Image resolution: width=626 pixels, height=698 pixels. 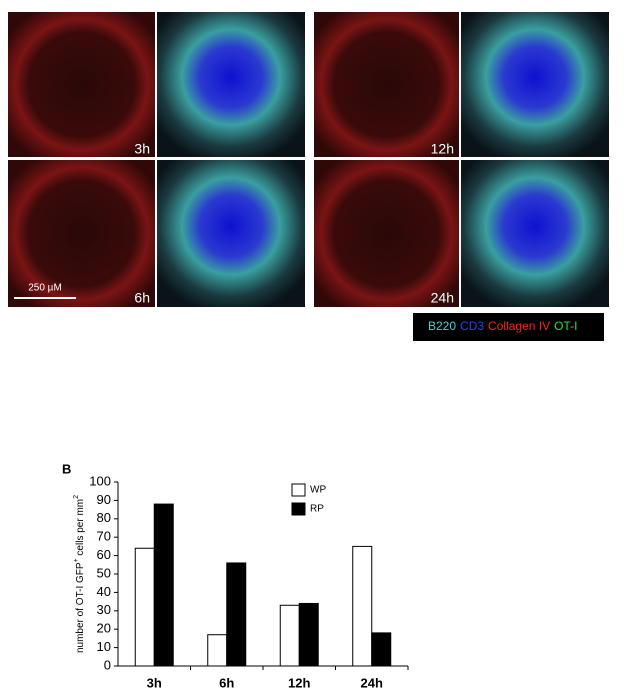 I want to click on panel-label: 3h, so click(x=142, y=149).